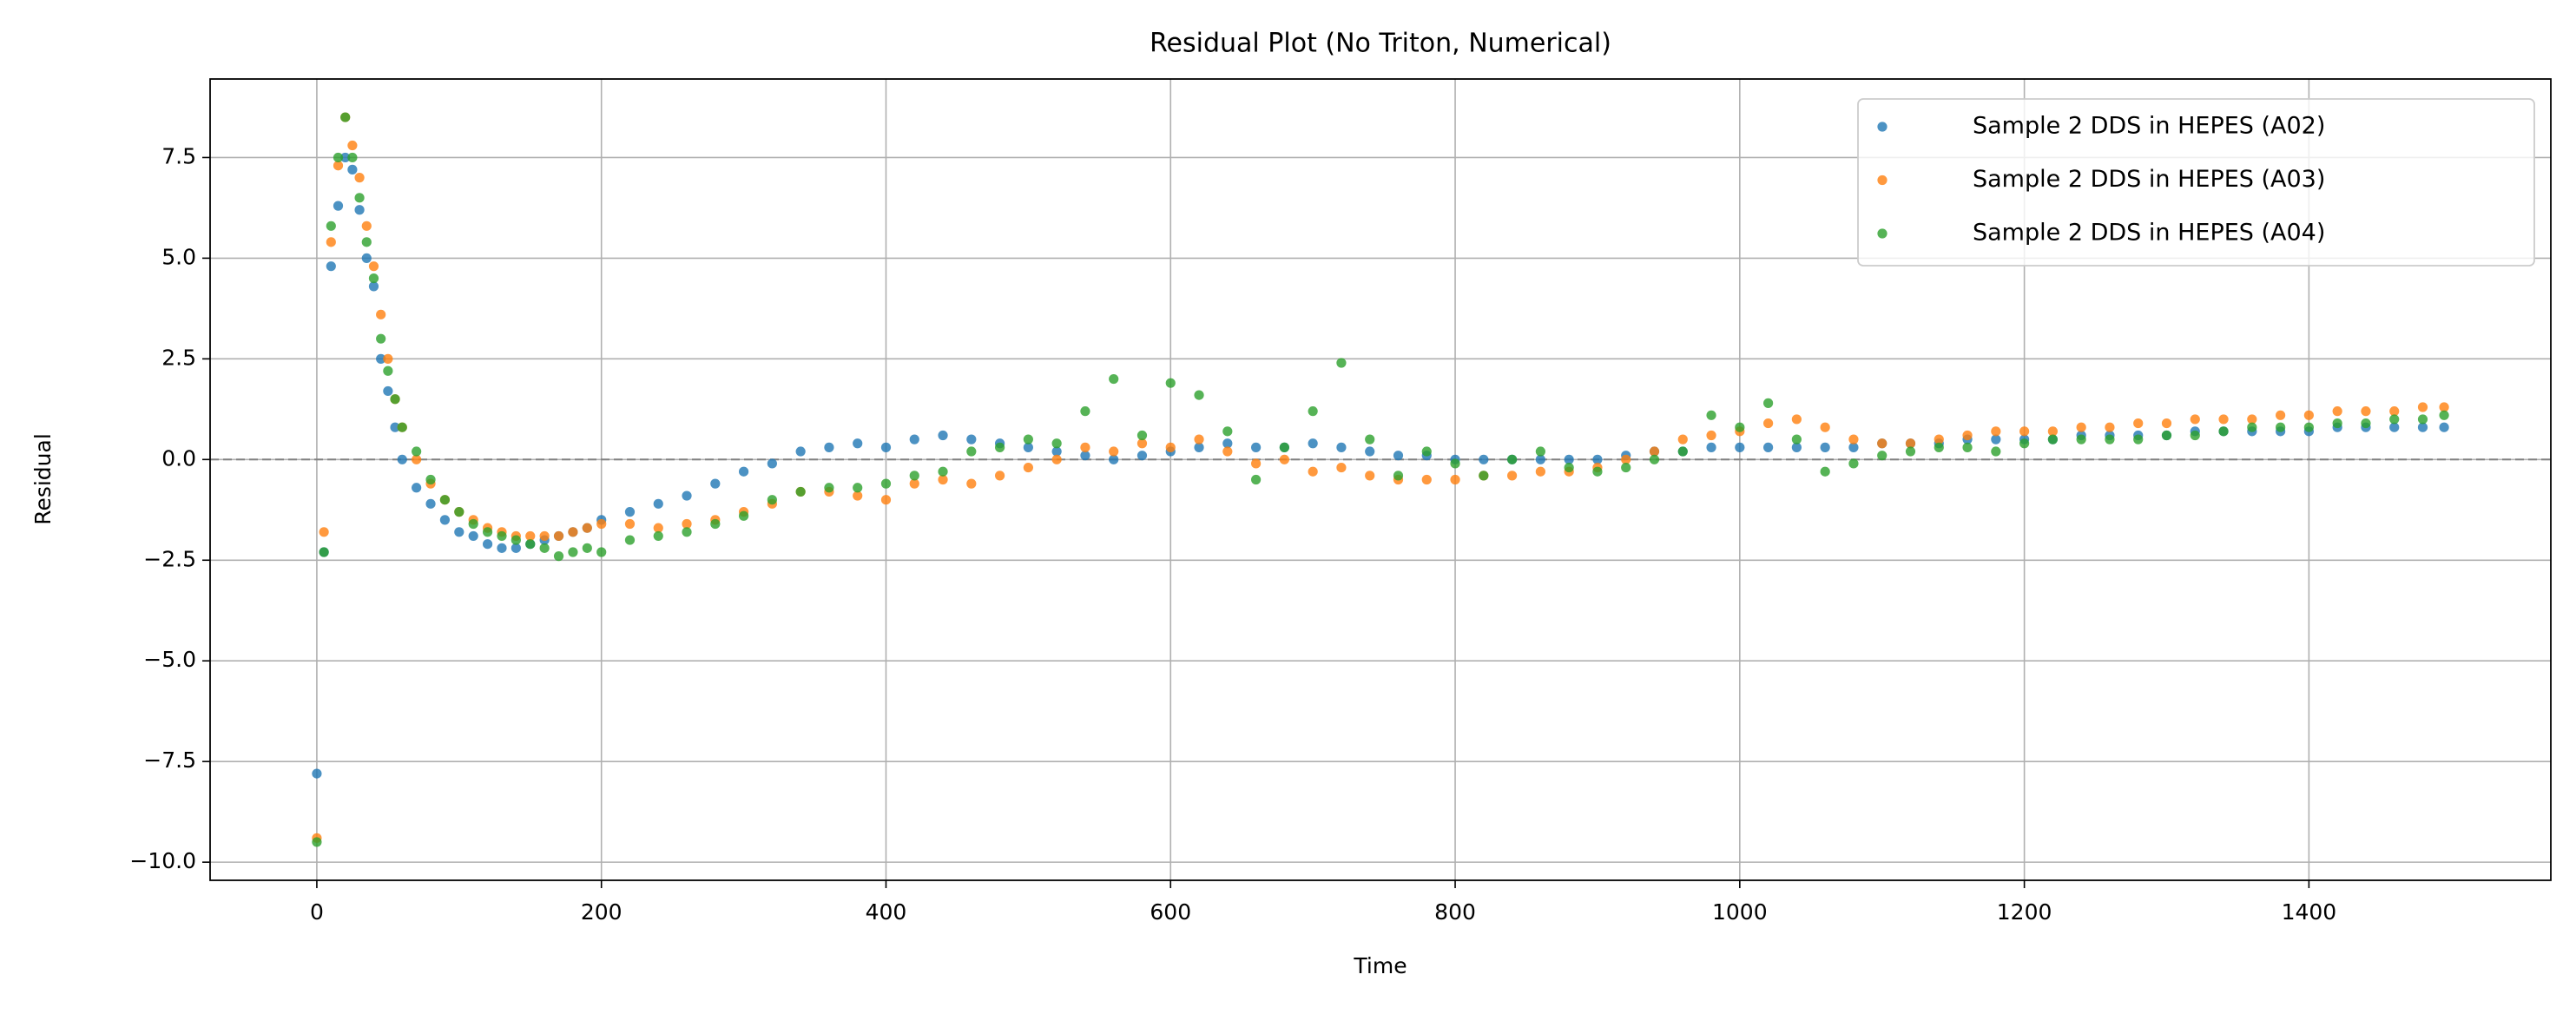 Image resolution: width=2576 pixels, height=1014 pixels. I want to click on chart-title: Residual Plot (No Triton, Numerical), so click(1380, 44).